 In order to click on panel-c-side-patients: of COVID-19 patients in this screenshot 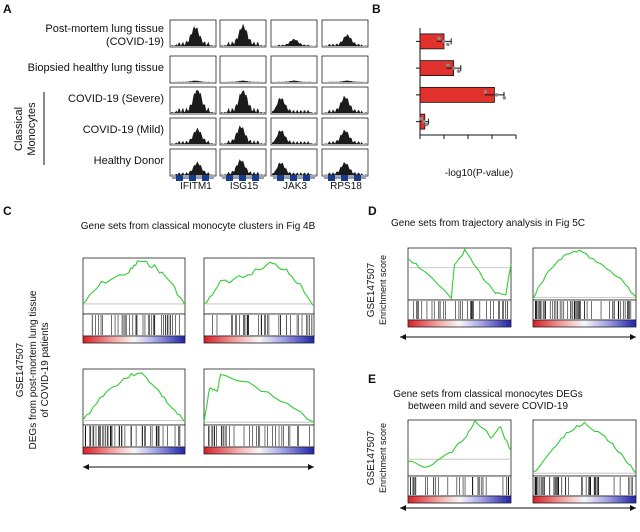, I will do `click(45, 369)`.